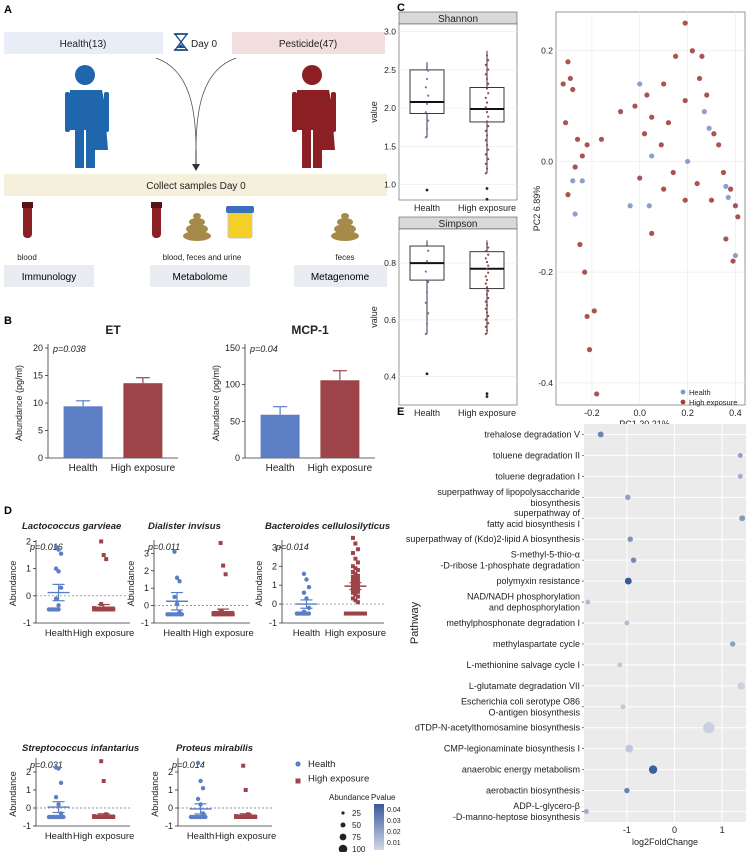 The height and width of the screenshot is (852, 750). What do you see at coordinates (400, 412) in the screenshot?
I see `panel-label-e: E` at bounding box center [400, 412].